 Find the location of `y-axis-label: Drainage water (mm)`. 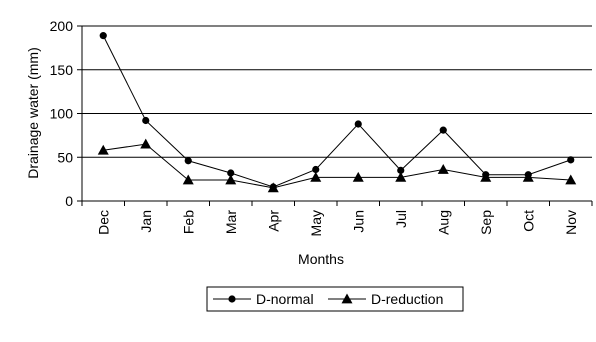

y-axis-label: Drainage water (mm) is located at coordinates (33, 112).